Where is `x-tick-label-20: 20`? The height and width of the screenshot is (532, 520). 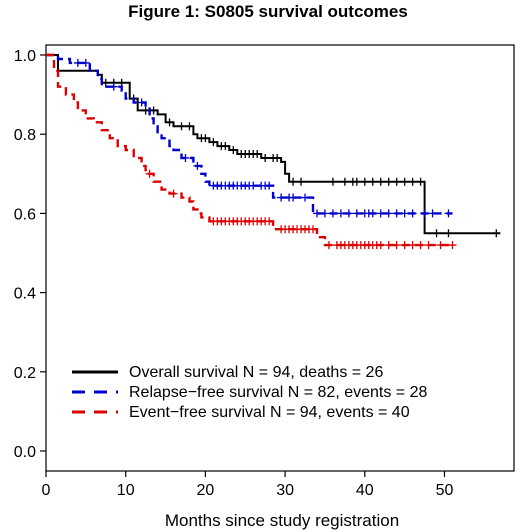 x-tick-label-20: 20 is located at coordinates (206, 490).